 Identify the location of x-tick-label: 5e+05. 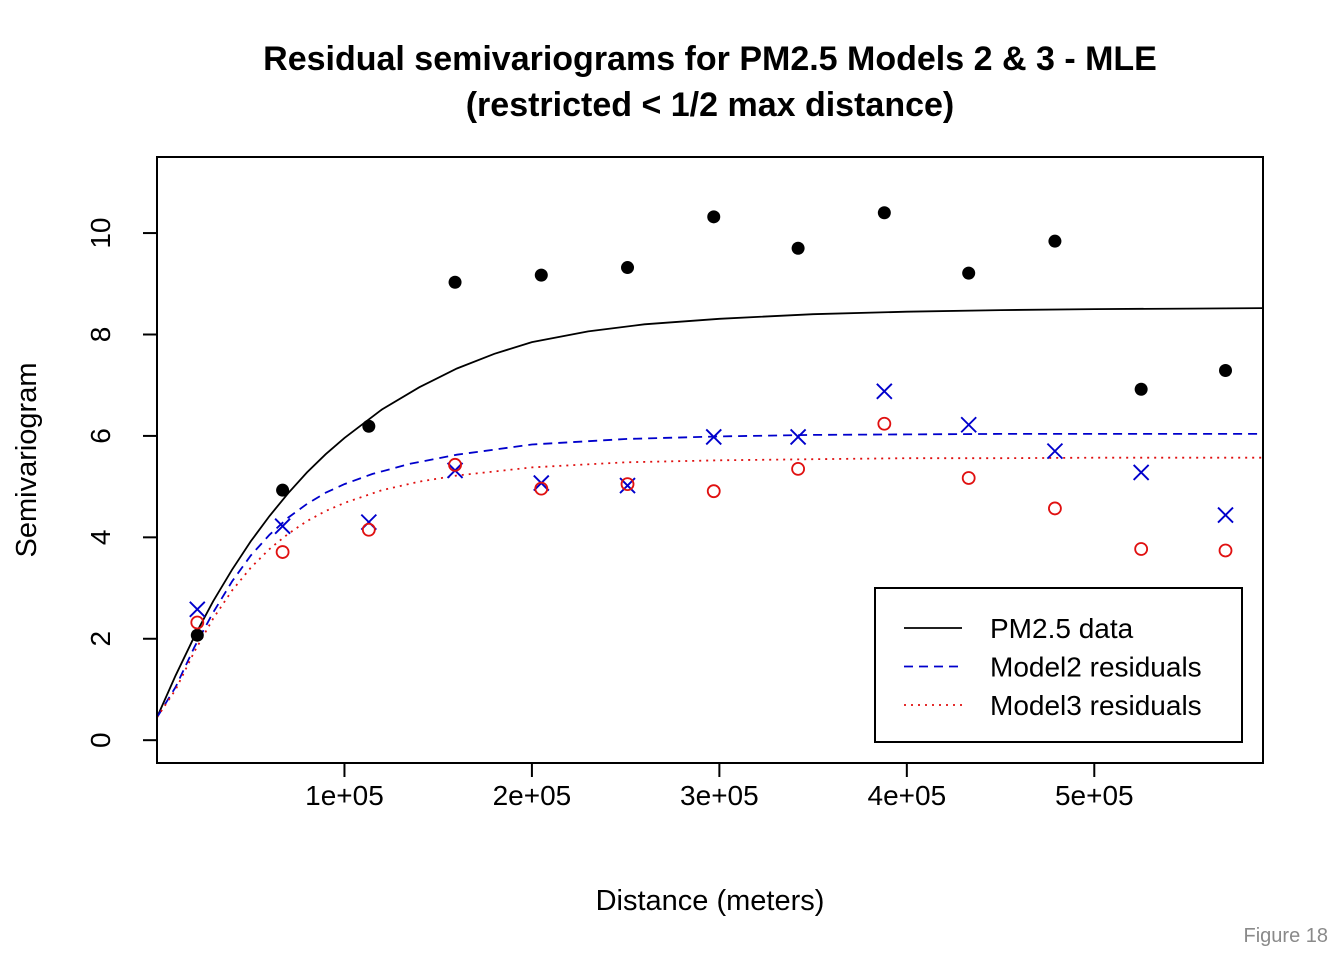
(1094, 795).